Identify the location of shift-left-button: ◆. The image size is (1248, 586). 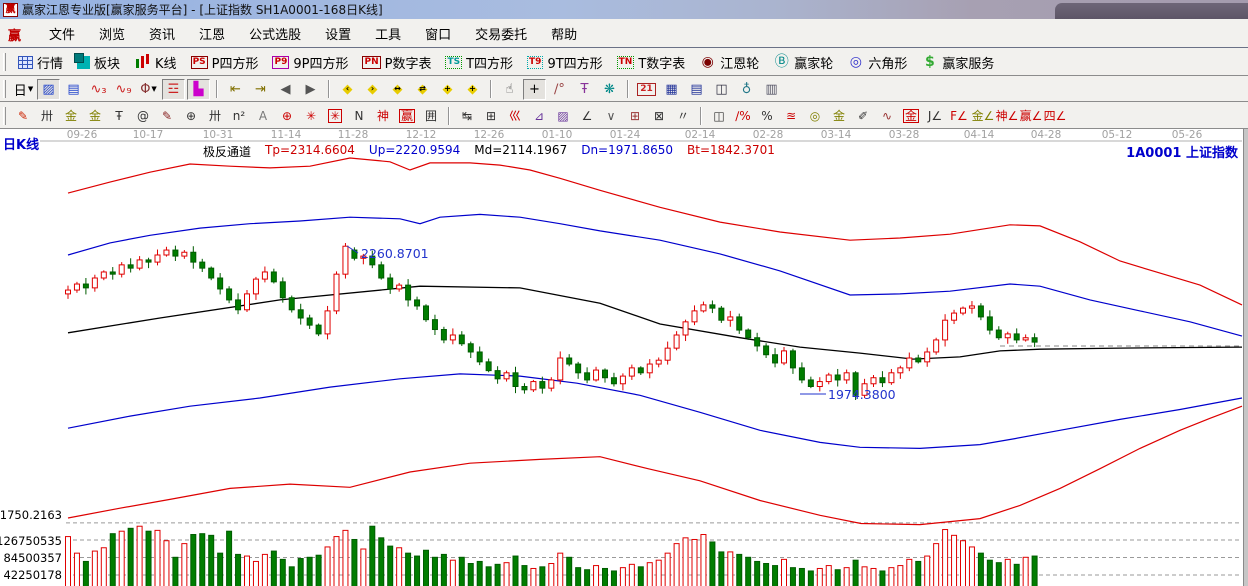
(347, 89).